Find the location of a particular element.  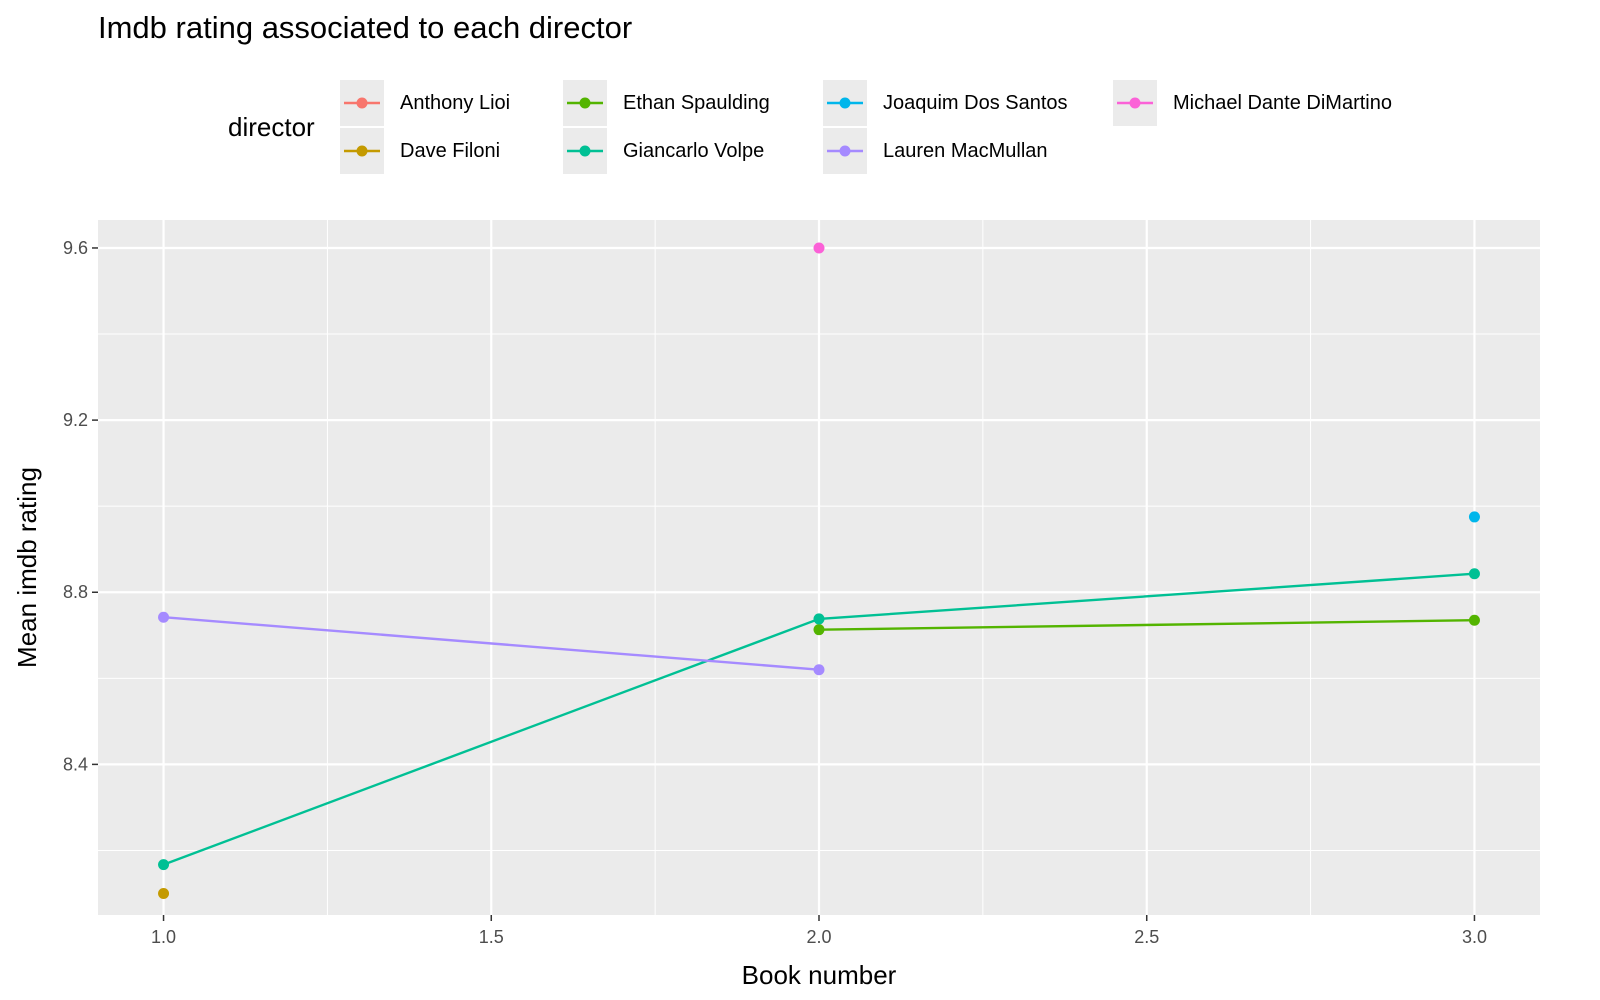

legend-key-giancarlo-volpe is located at coordinates (585, 151).